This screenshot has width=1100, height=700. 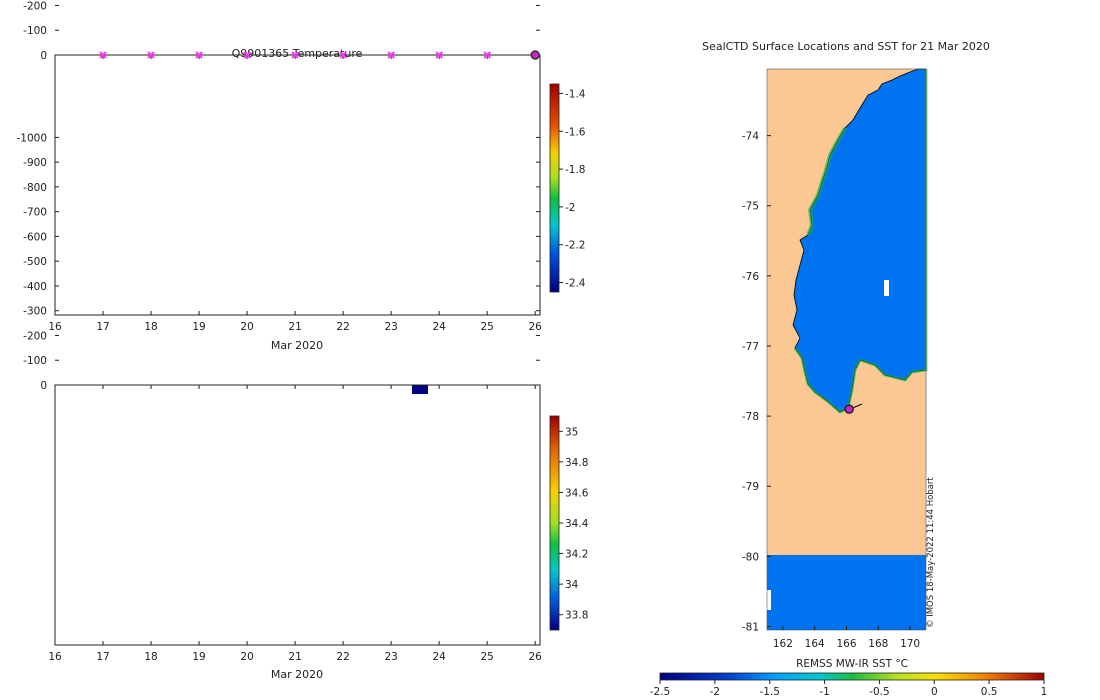 What do you see at coordinates (150, 657) in the screenshot?
I see `salinity-xtick-label: 18` at bounding box center [150, 657].